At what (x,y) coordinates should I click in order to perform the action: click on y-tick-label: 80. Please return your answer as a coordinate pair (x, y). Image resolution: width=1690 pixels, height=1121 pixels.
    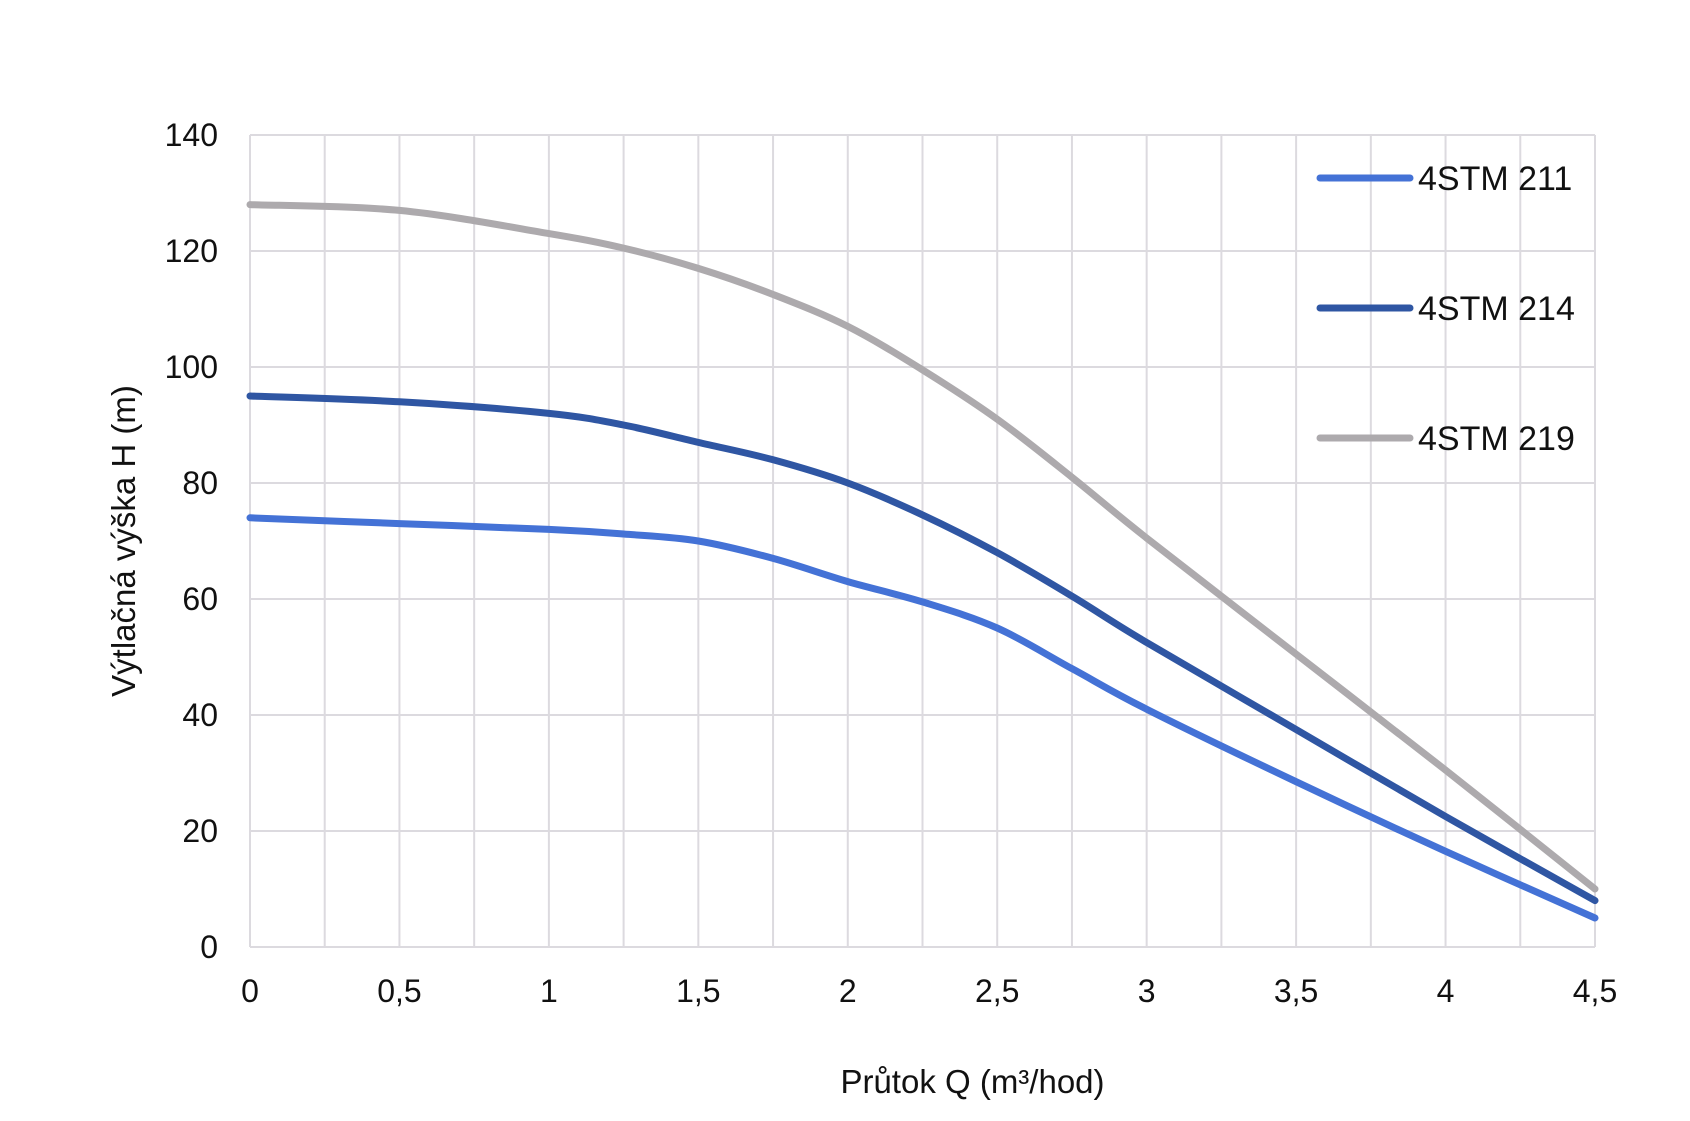
    Looking at the image, I should click on (200, 483).